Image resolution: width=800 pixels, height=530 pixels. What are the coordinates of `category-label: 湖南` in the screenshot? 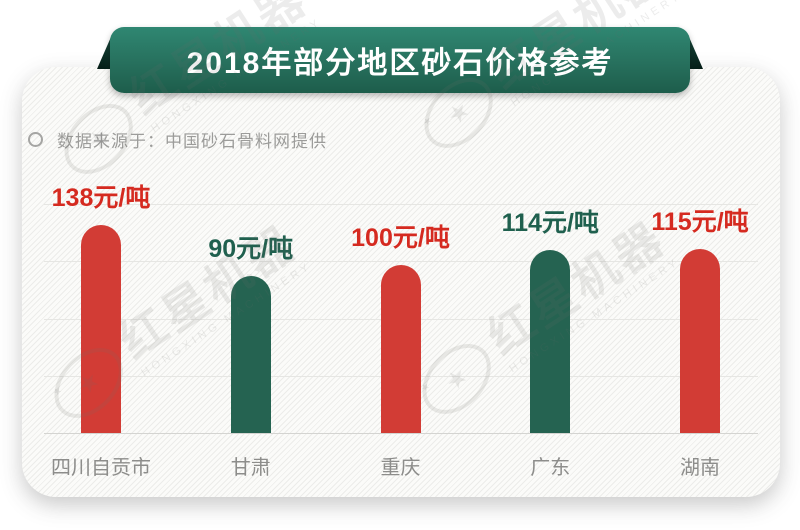 It's located at (700, 468).